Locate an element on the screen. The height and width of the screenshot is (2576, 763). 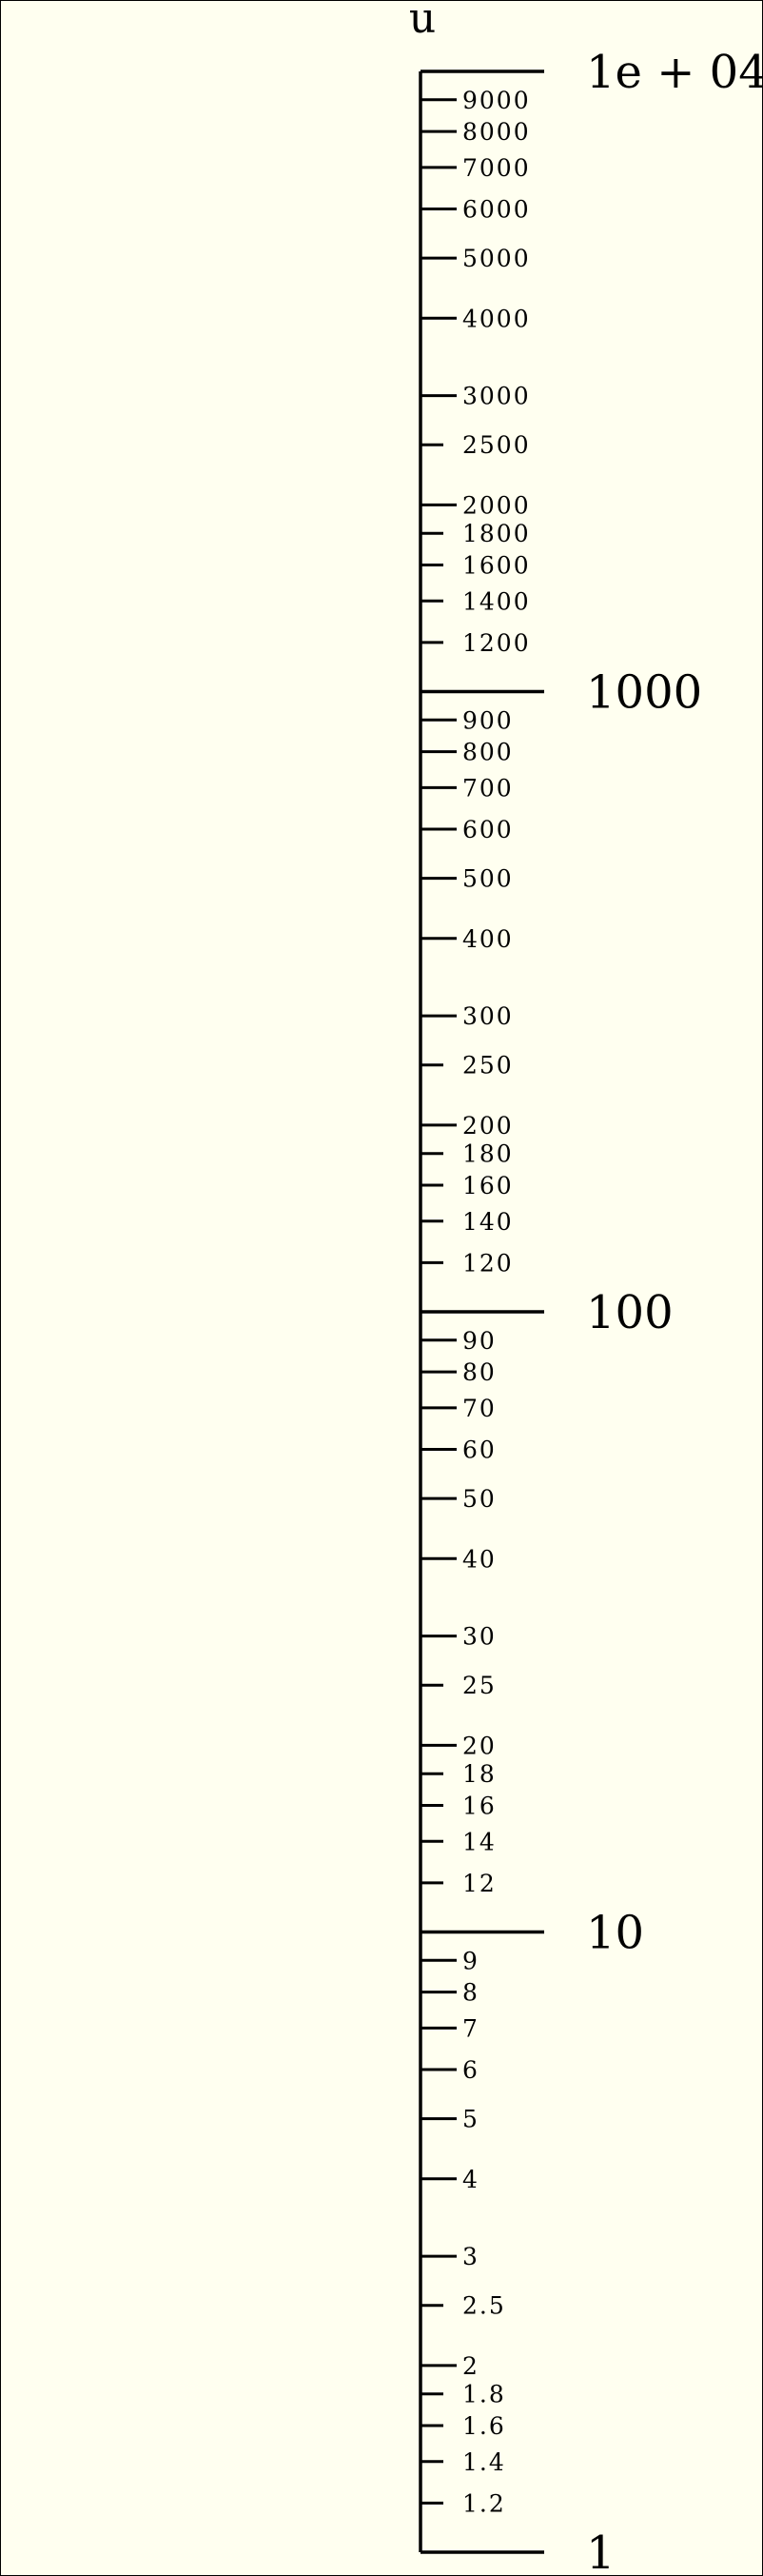
minor-tick-label: 50 is located at coordinates (479, 1499).